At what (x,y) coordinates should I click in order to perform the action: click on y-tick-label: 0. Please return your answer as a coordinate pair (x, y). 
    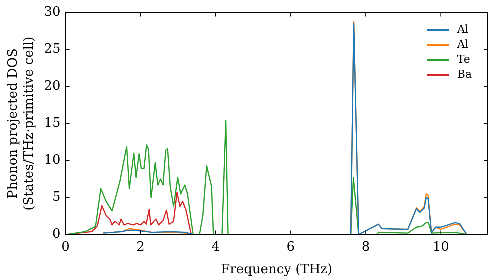
    Looking at the image, I should click on (56, 234).